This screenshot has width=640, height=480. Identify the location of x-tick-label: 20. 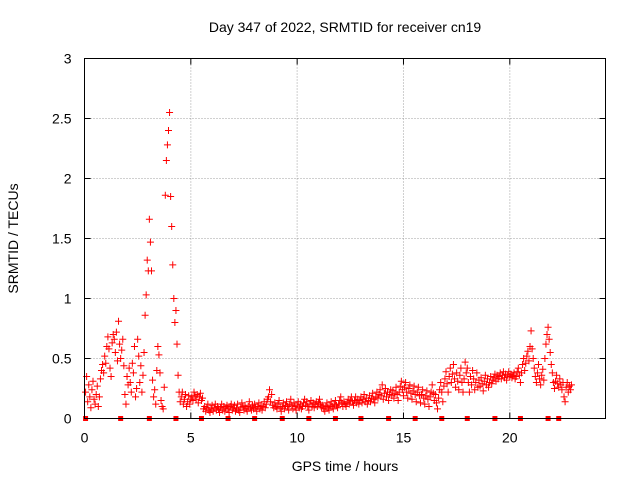
(510, 438).